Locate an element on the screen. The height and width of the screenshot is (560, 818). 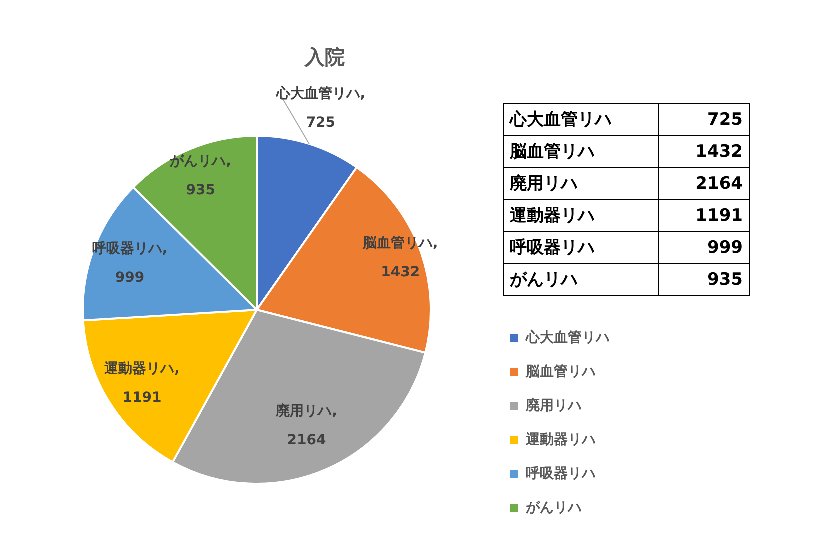
legend-label: がんリハ is located at coordinates (554, 508).